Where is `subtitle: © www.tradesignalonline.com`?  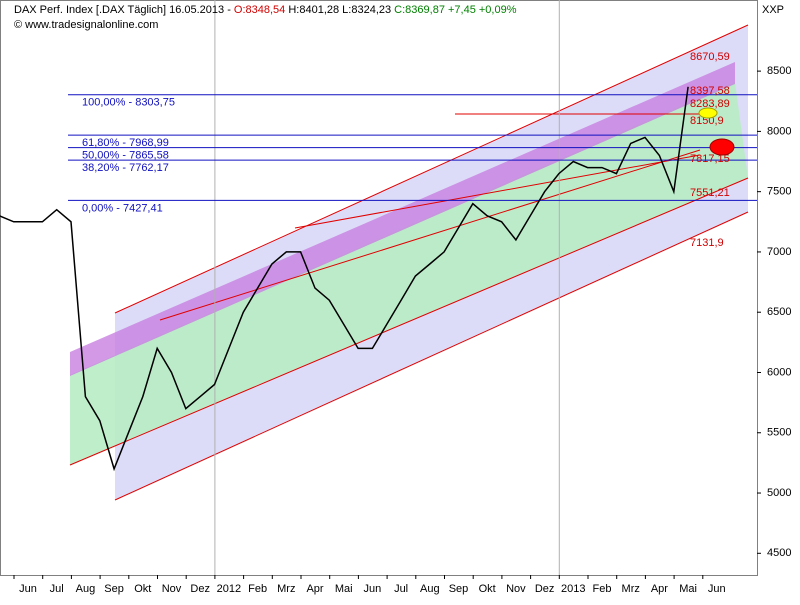 subtitle: © www.tradesignalonline.com is located at coordinates (86, 25).